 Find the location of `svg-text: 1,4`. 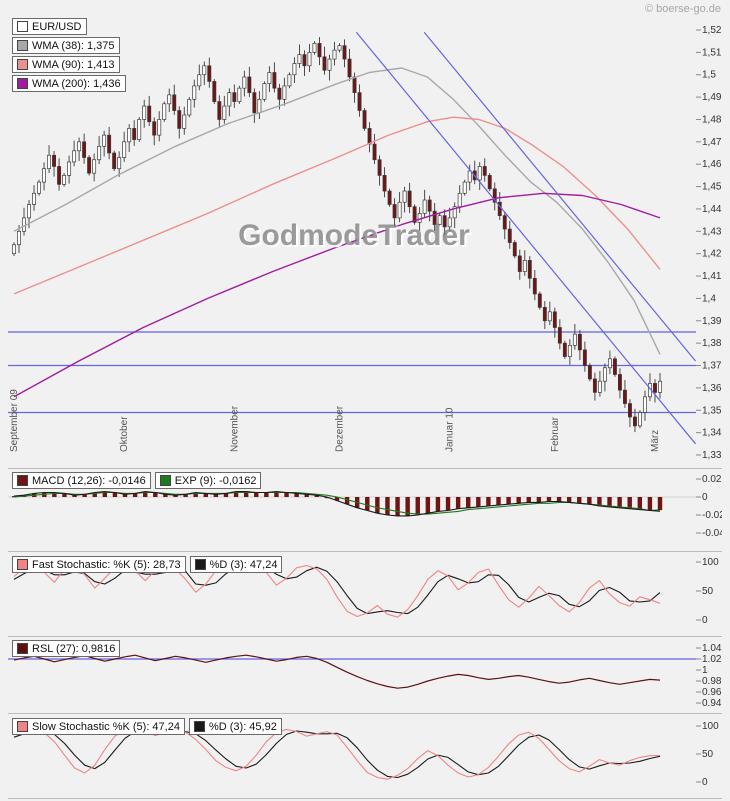

svg-text: 1,4 is located at coordinates (709, 298).